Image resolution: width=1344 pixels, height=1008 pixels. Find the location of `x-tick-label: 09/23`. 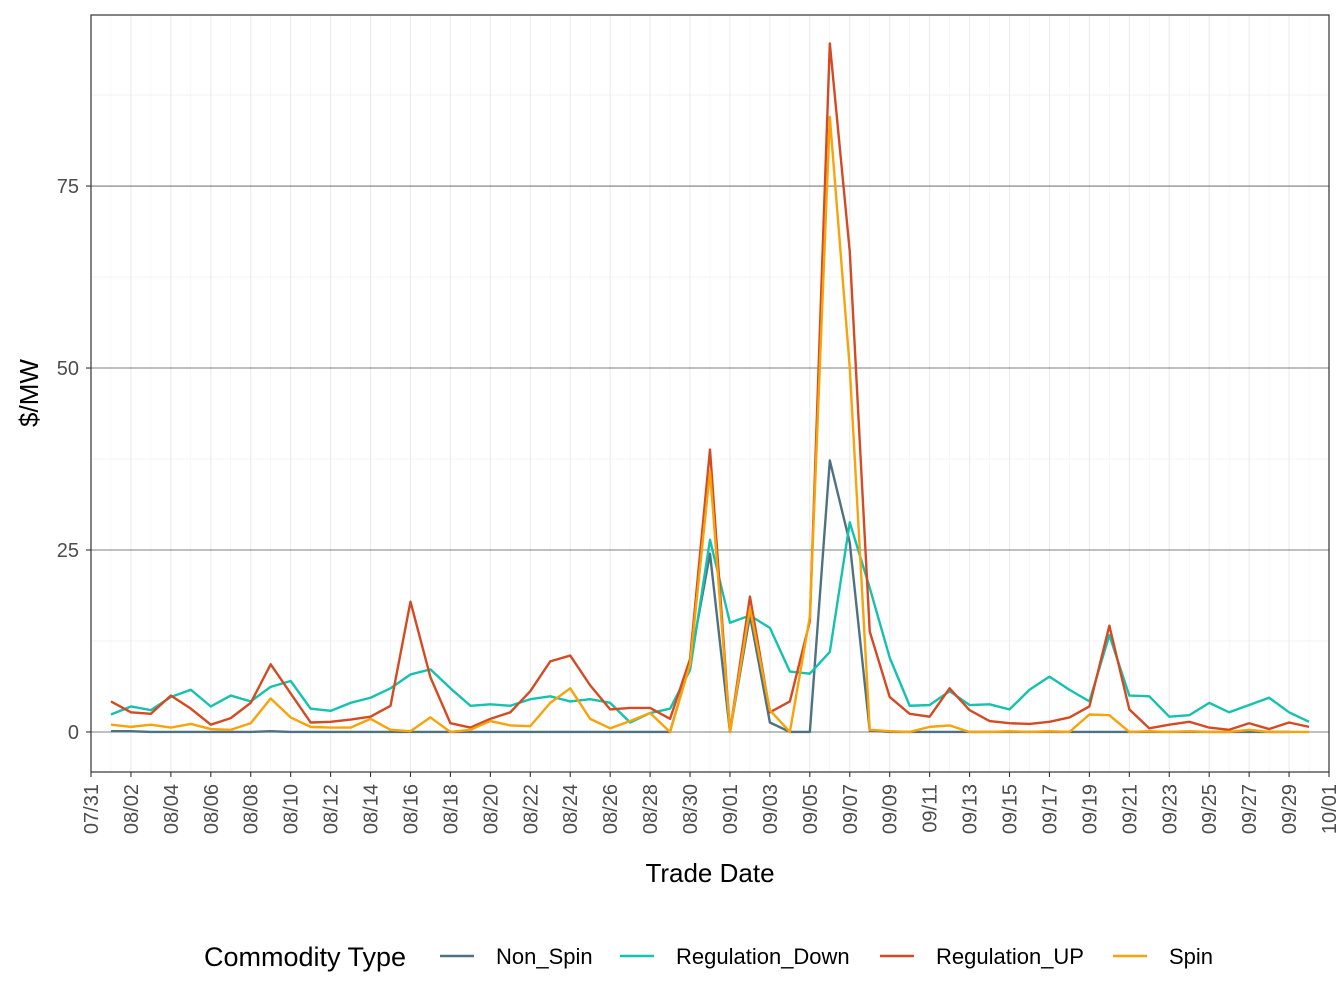

x-tick-label: 09/23 is located at coordinates (1170, 809).